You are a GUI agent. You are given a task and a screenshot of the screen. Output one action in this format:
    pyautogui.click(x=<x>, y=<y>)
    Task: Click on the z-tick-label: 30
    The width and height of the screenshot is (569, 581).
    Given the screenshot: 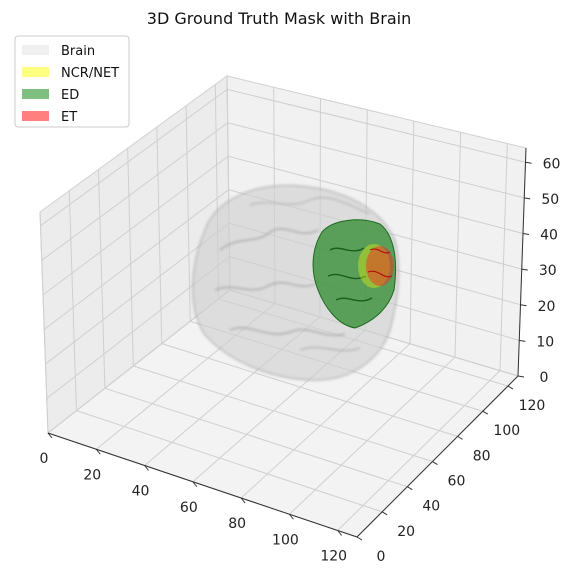 What is the action you would take?
    pyautogui.click(x=548, y=271)
    